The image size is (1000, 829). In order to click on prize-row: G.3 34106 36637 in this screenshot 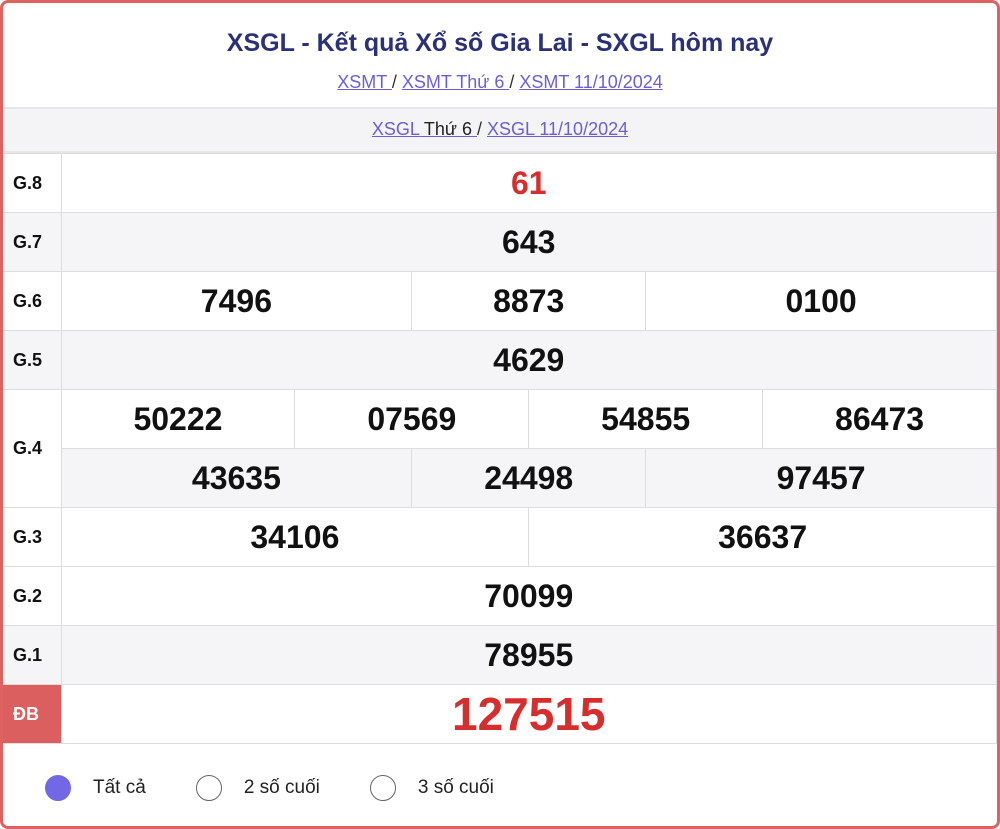, I will do `click(500, 537)`.